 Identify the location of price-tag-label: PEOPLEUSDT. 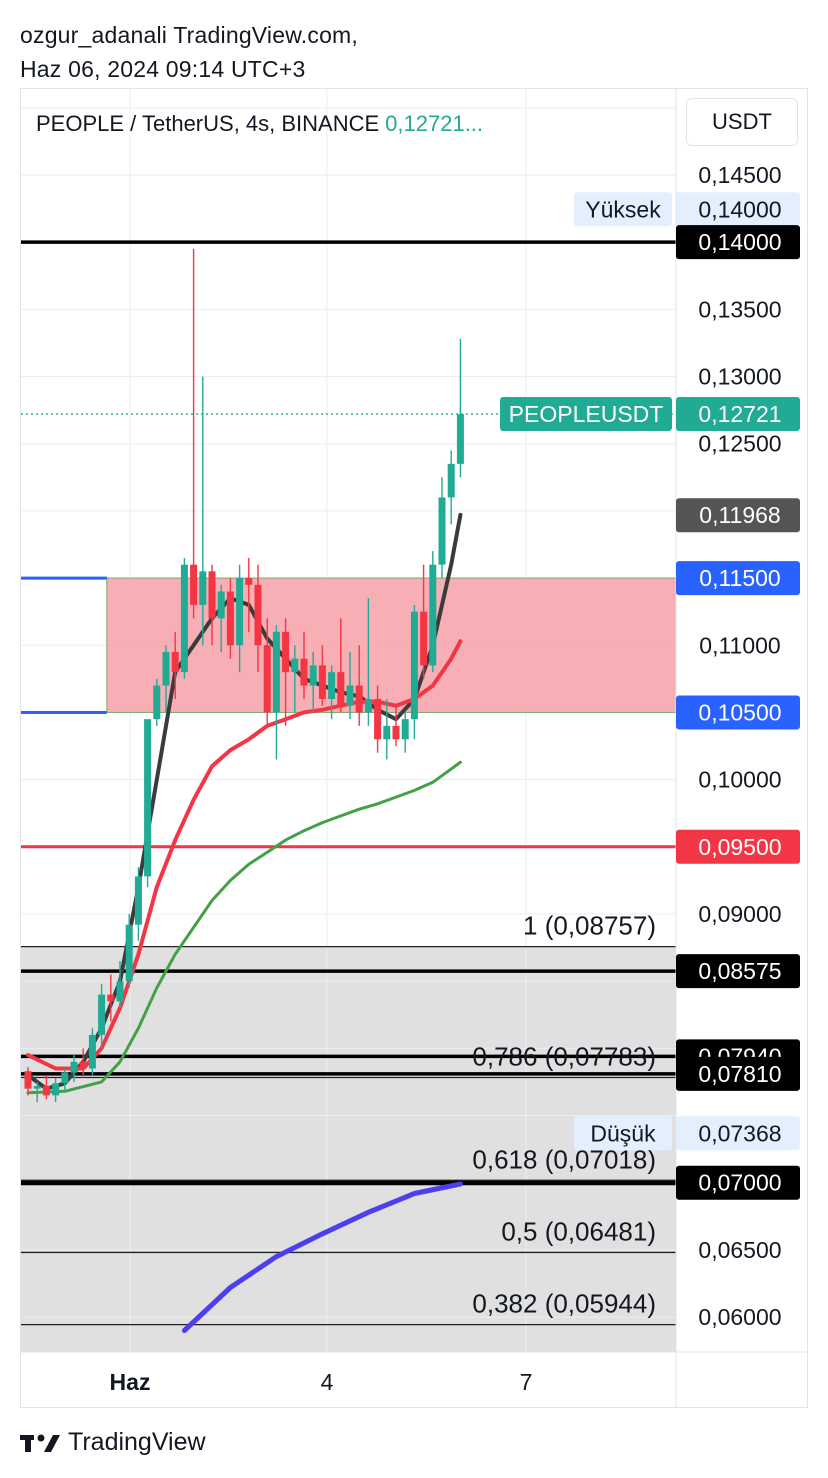
(586, 414).